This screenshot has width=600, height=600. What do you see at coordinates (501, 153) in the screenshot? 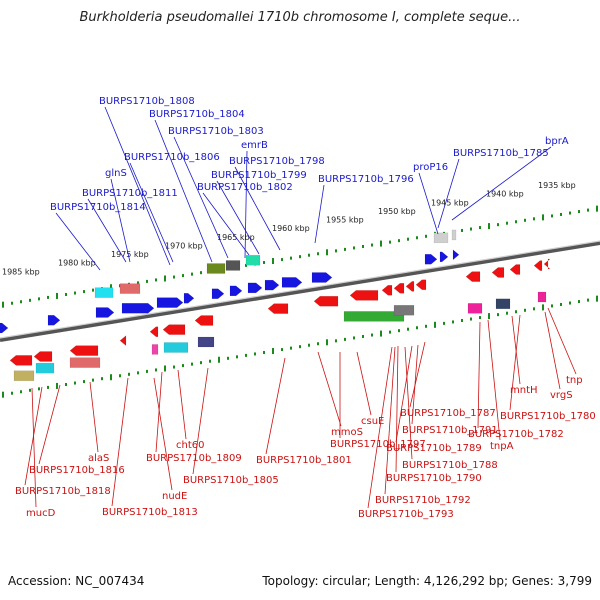
I see `forward-gene-label: BURPS1710b_1785` at bounding box center [501, 153].